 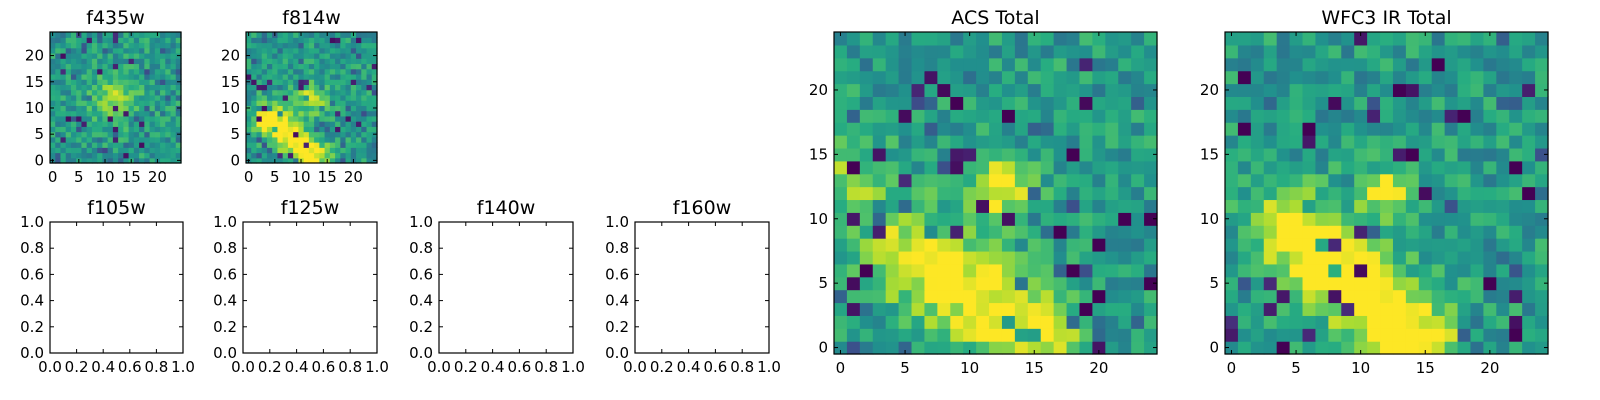 What do you see at coordinates (32, 274) in the screenshot?
I see `y-tick-label: 0.6` at bounding box center [32, 274].